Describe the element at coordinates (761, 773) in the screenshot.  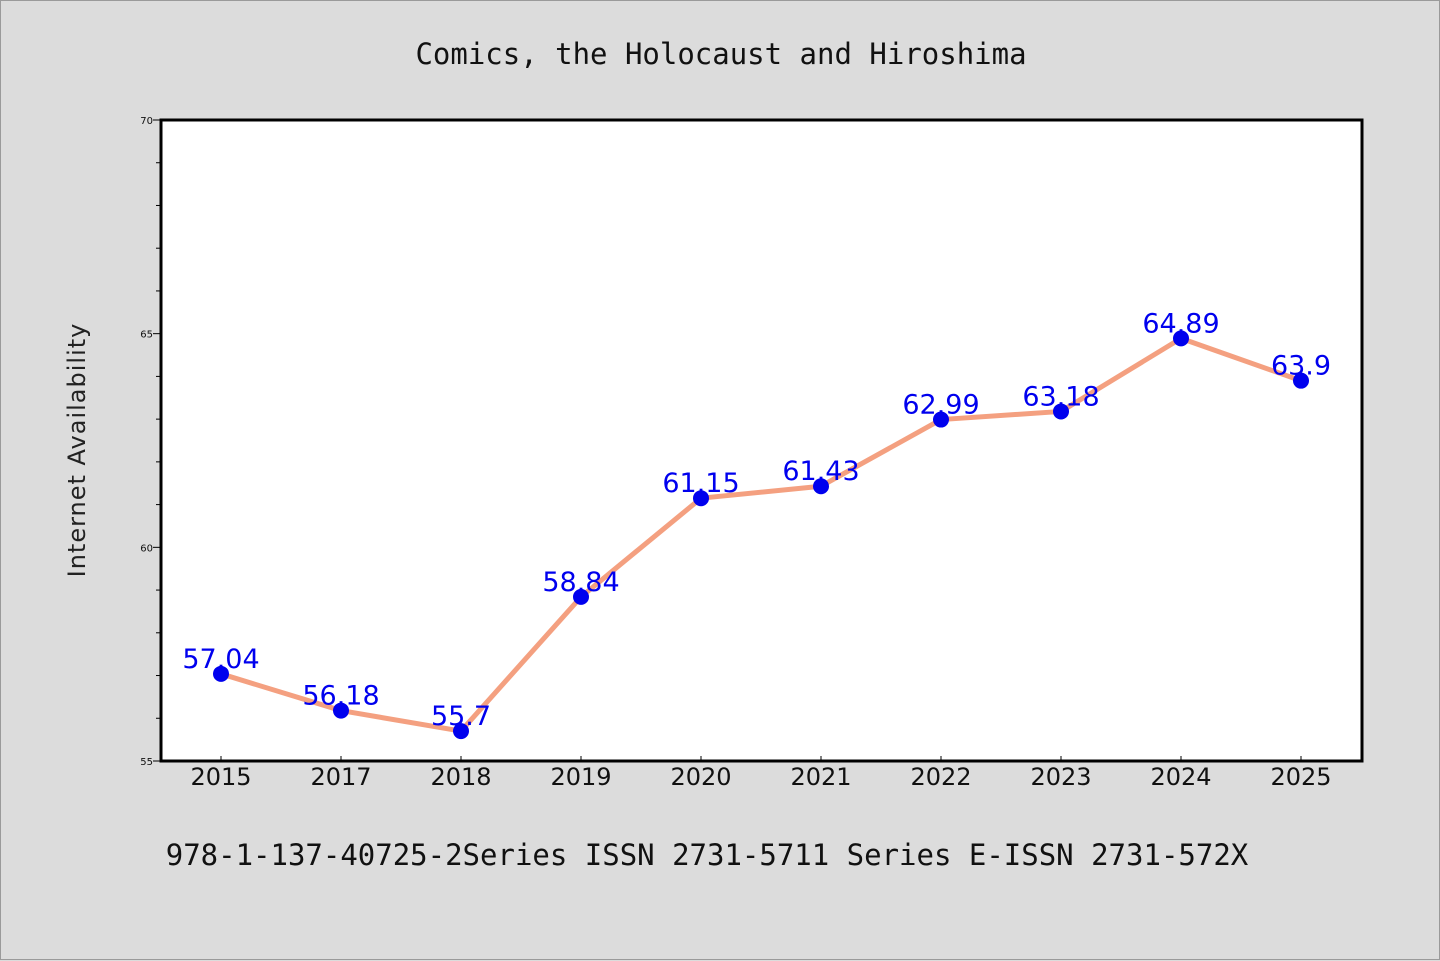
I see `x-axis: 2015 2017 2018 2019 2020 2021 2022 2023 2024 2025` at that location.